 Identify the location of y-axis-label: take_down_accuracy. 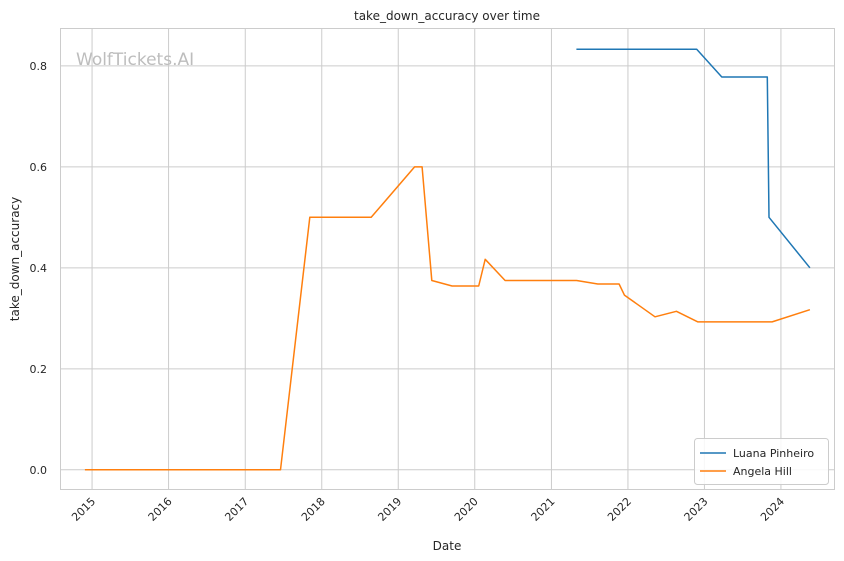
(15, 259).